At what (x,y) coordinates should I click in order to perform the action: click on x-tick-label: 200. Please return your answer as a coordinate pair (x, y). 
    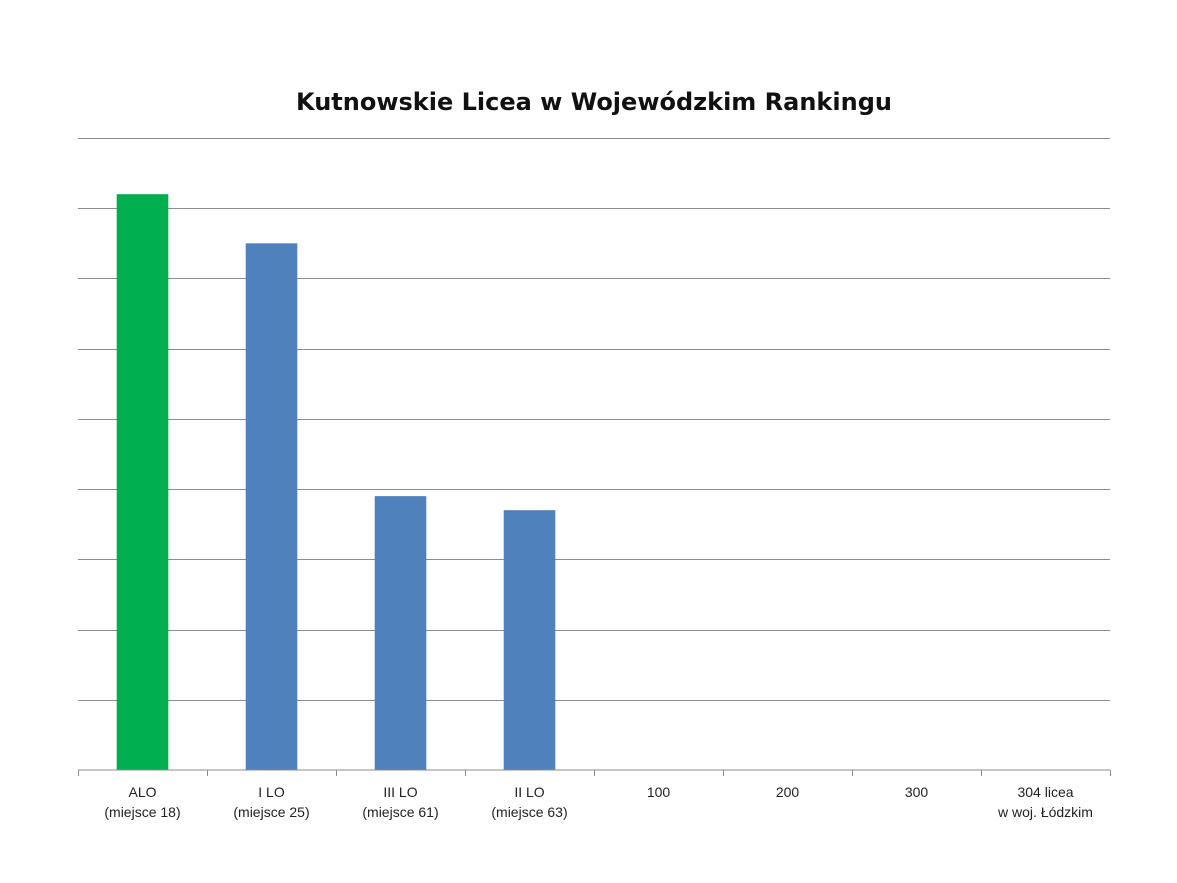
    Looking at the image, I should click on (788, 792).